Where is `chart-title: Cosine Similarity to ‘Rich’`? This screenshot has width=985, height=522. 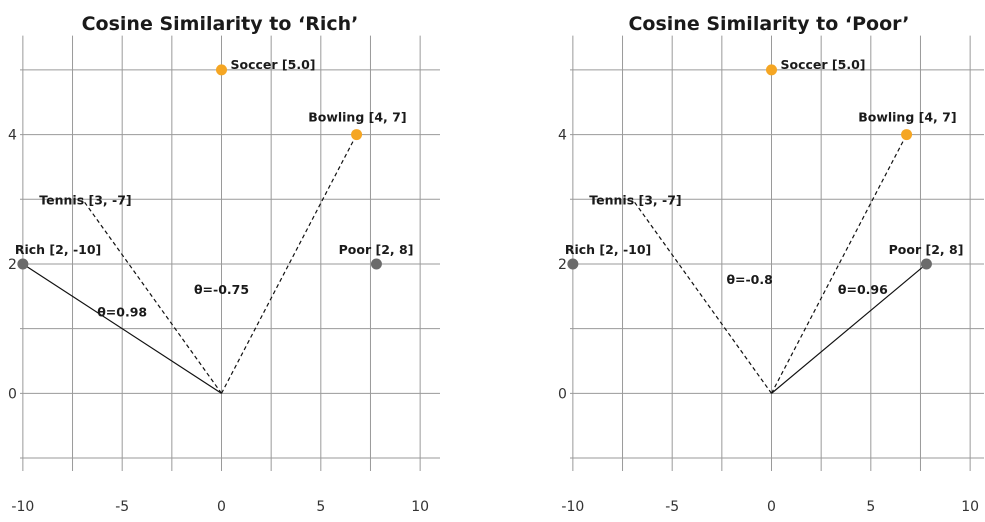 chart-title: Cosine Similarity to ‘Rich’ is located at coordinates (220, 24).